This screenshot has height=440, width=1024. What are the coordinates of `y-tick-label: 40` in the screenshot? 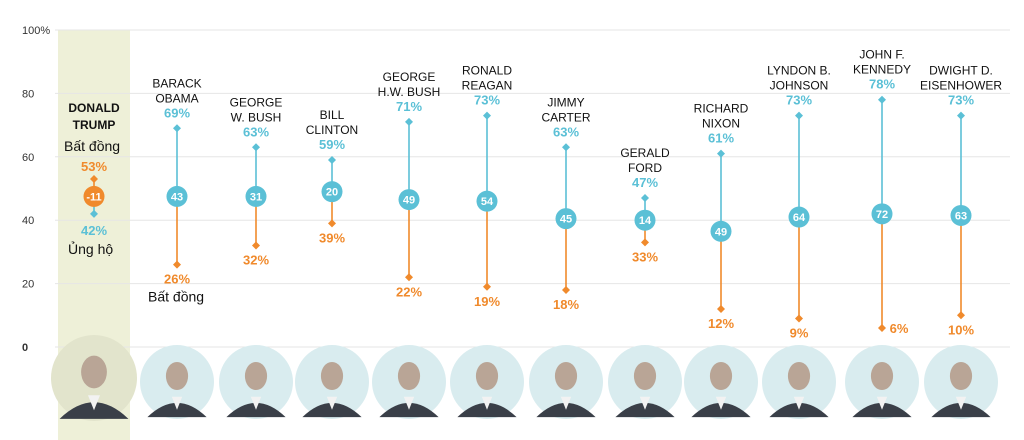 It's located at (28, 221).